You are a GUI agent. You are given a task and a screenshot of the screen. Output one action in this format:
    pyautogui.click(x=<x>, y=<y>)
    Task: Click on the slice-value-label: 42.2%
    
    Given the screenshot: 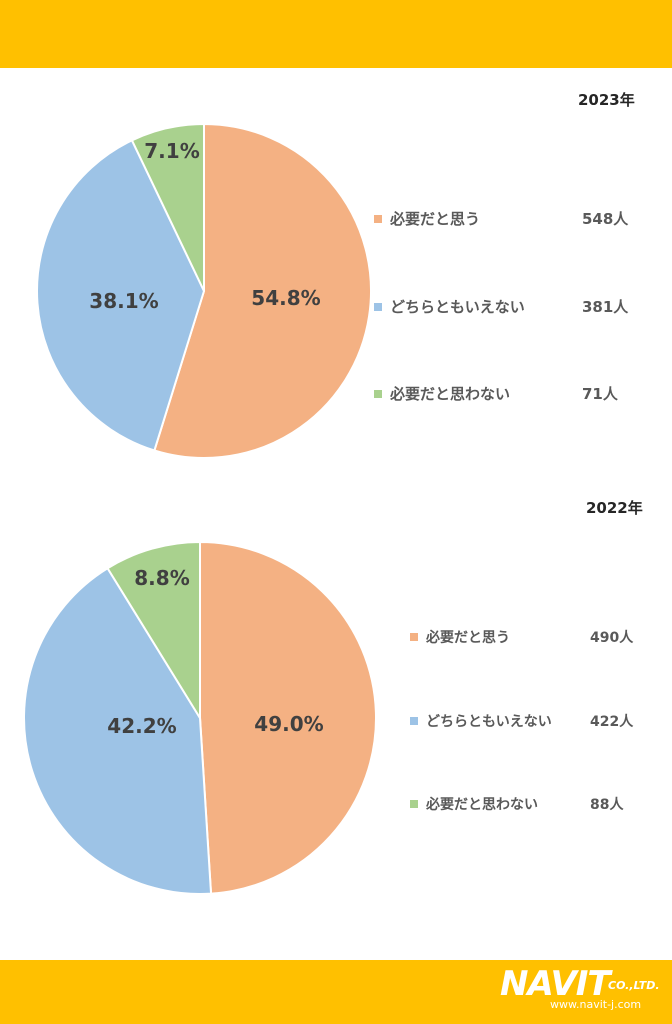 What is the action you would take?
    pyautogui.click(x=141, y=726)
    